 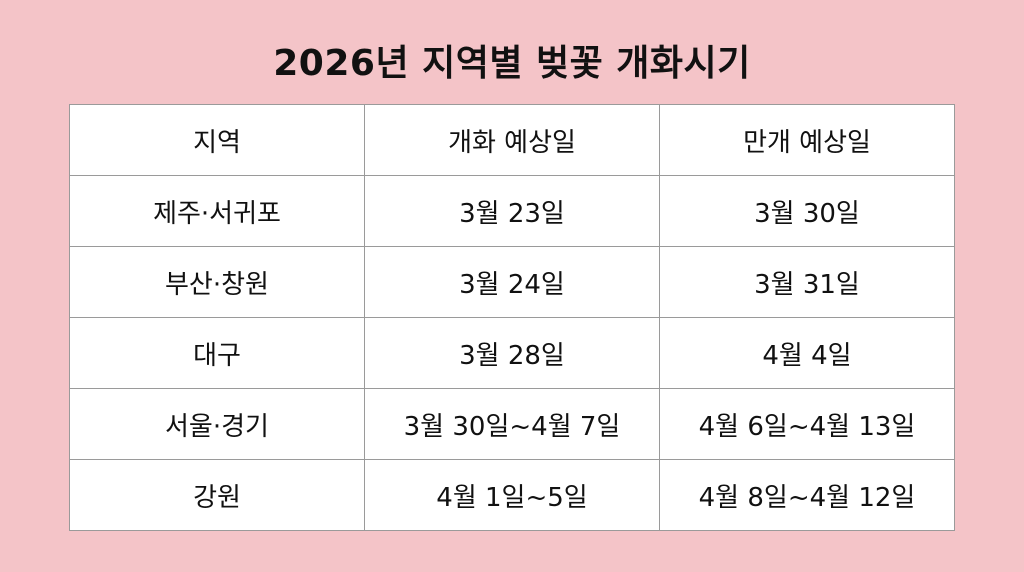 What do you see at coordinates (217, 211) in the screenshot?
I see `cell-region: 제주·서귀포` at bounding box center [217, 211].